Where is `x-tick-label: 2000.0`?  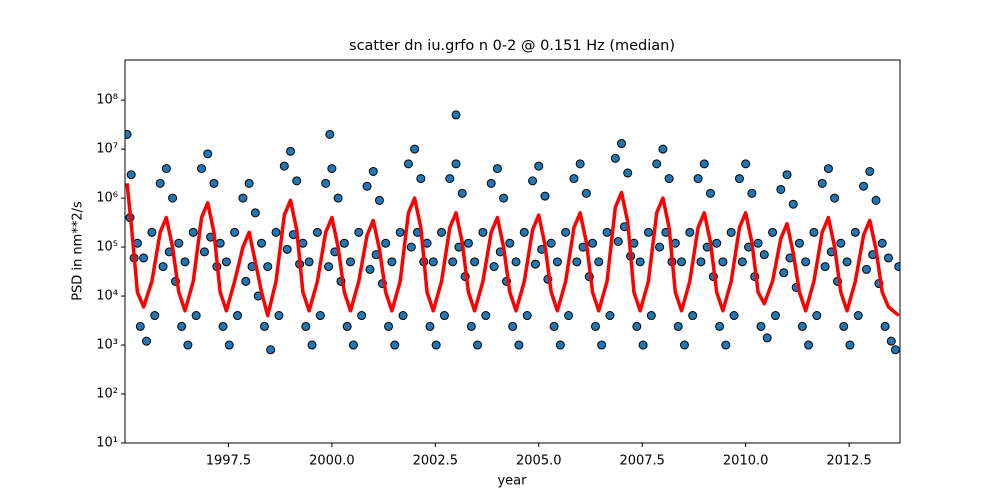
x-tick-label: 2000.0 is located at coordinates (332, 461).